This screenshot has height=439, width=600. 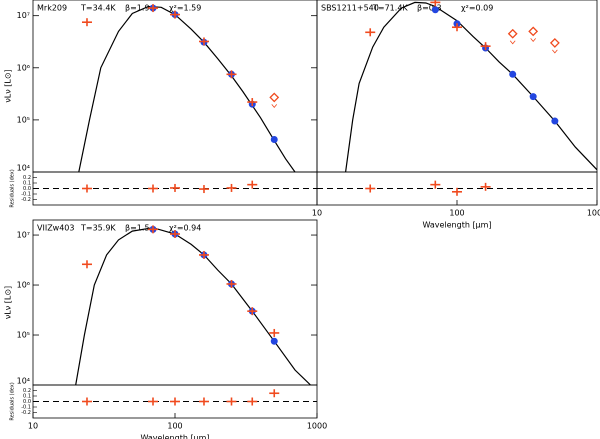 What do you see at coordinates (137, 8) in the screenshot?
I see `annotation: β=1.9` at bounding box center [137, 8].